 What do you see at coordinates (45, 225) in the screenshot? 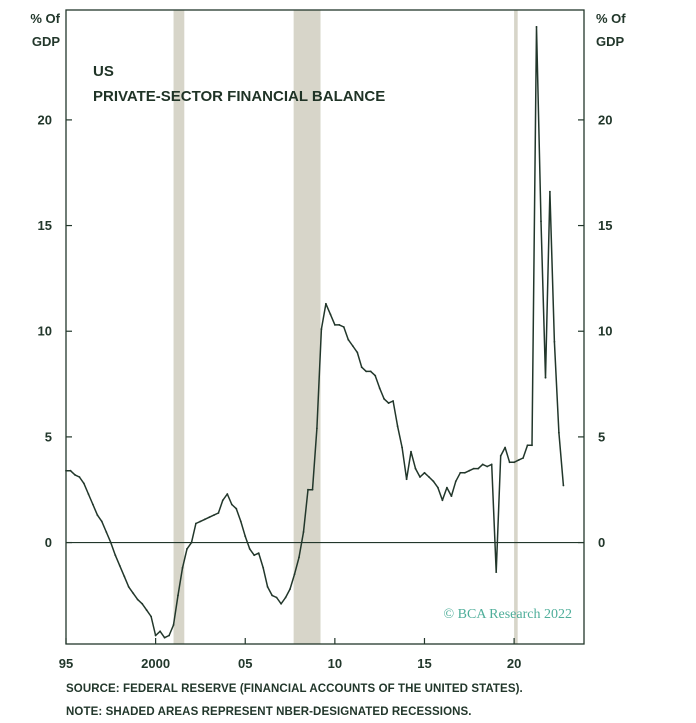
I see `ytick-label-left-15: 15` at bounding box center [45, 225].